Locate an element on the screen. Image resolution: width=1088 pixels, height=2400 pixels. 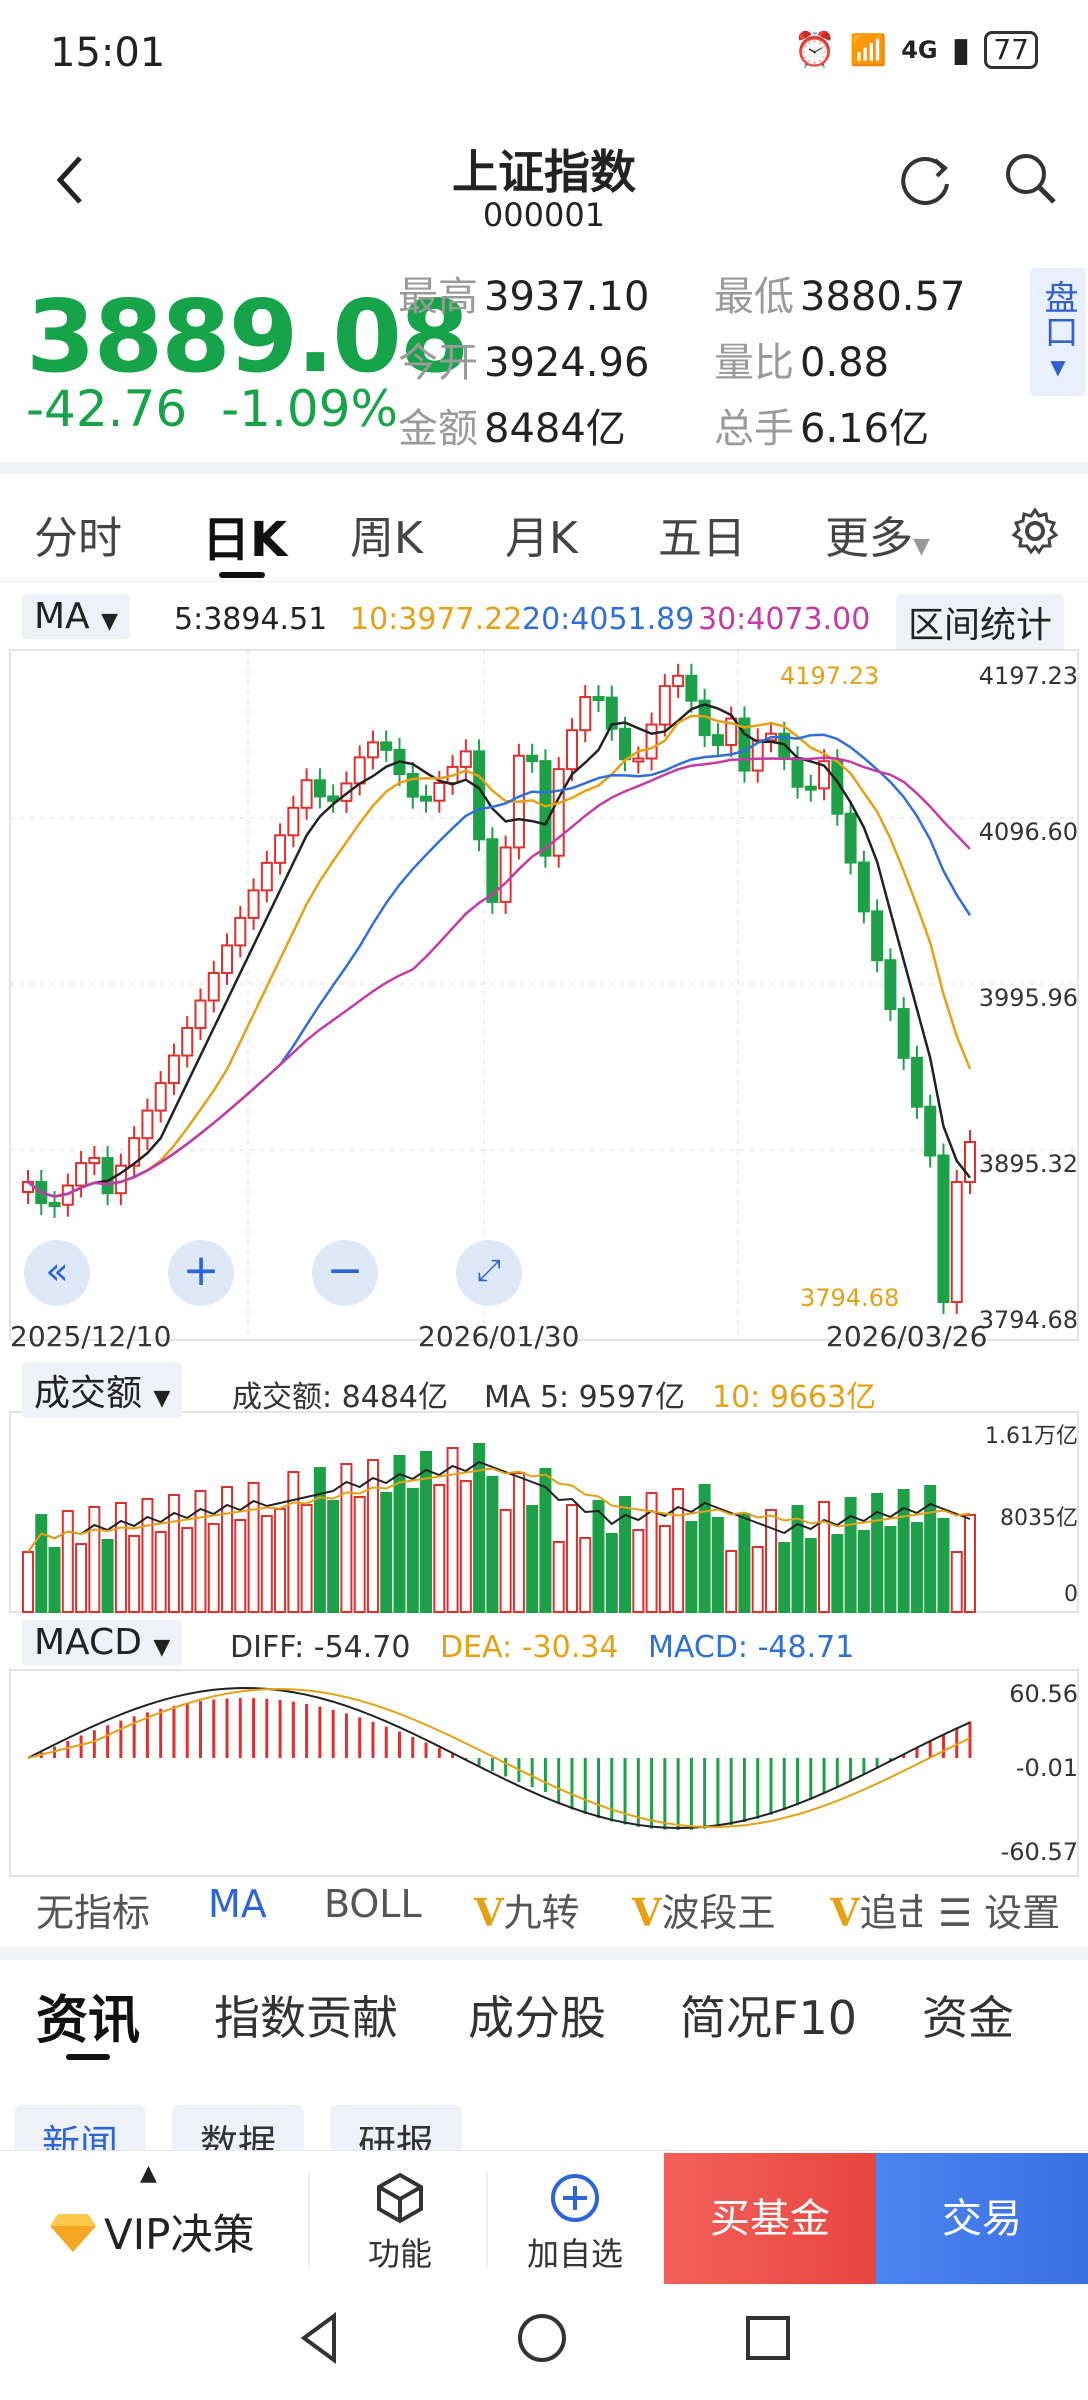
change-percent: -1.09% is located at coordinates (309, 409).